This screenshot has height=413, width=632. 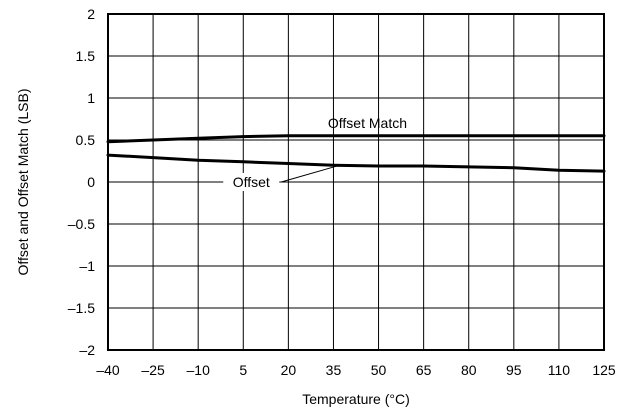 What do you see at coordinates (81, 182) in the screenshot?
I see `y-tick-labels: –2 –1.5 –1 –0.5 0 0.5 1 1.5 2` at bounding box center [81, 182].